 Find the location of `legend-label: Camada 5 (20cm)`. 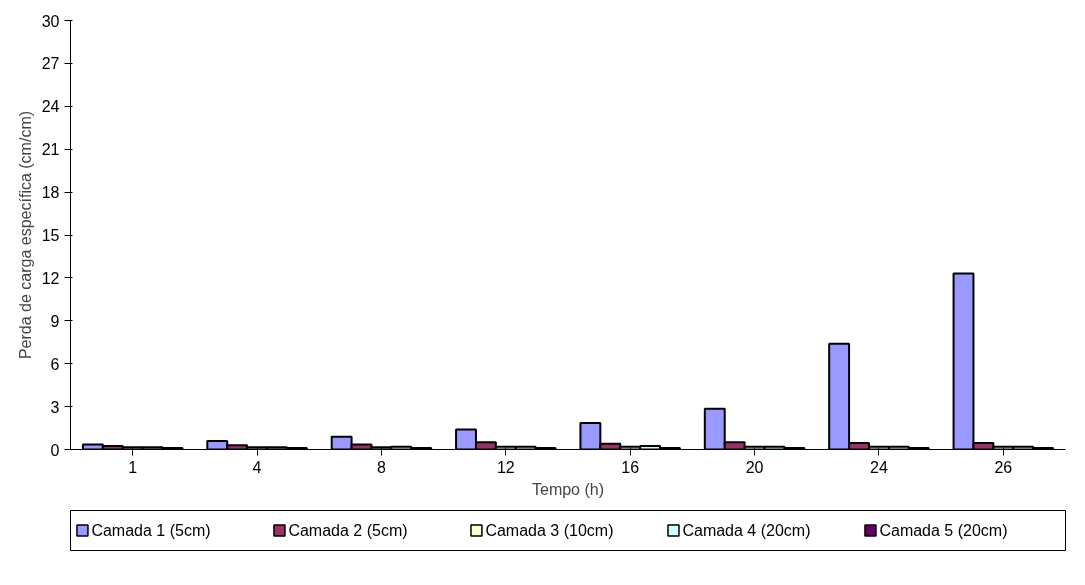

legend-label: Camada 5 (20cm) is located at coordinates (943, 530).